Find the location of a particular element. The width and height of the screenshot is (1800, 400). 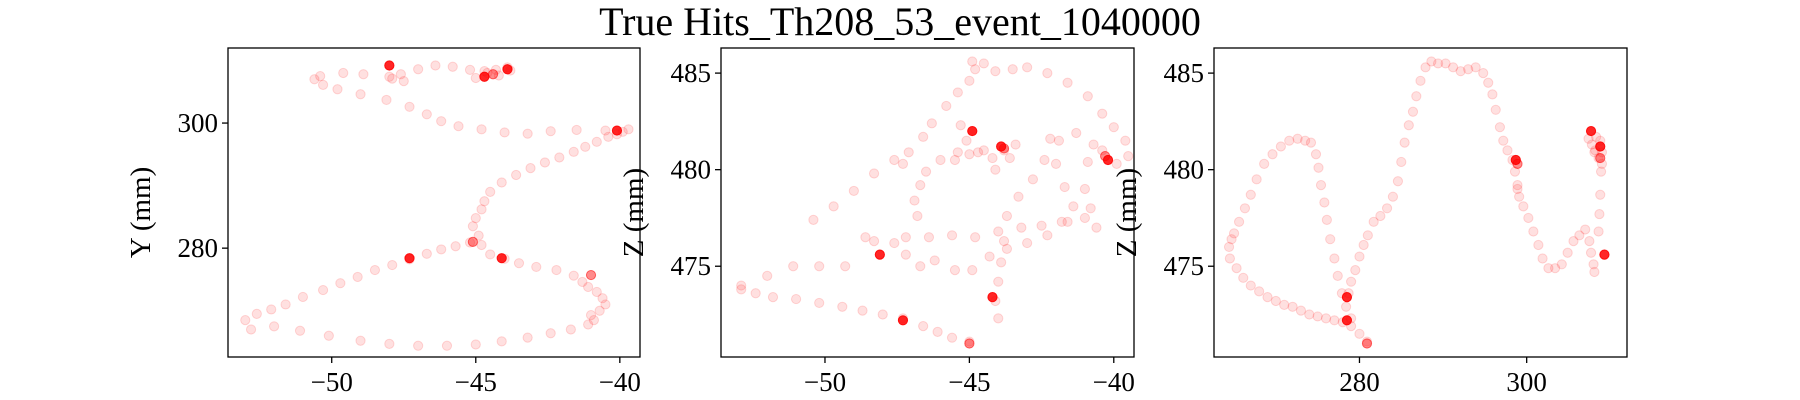

x-tick-label: 280 is located at coordinates (1359, 382).